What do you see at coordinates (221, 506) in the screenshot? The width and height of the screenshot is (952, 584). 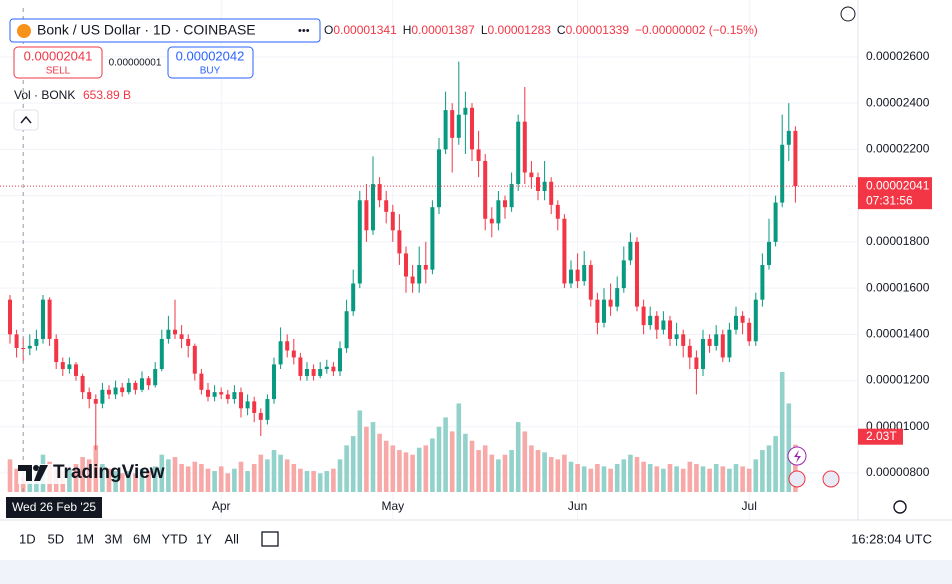 I see `x-tick-label: Apr` at bounding box center [221, 506].